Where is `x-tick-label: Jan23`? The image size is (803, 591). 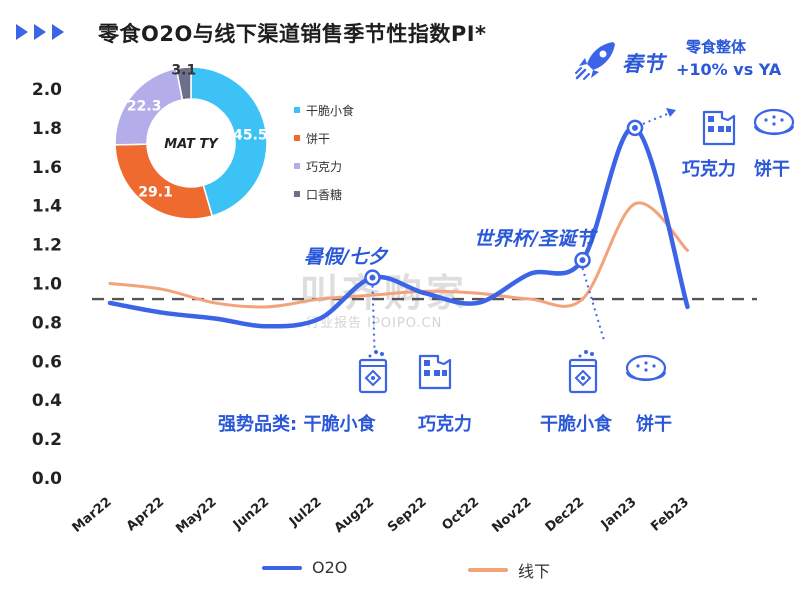
x-tick-label: Jan23 is located at coordinates (619, 514).